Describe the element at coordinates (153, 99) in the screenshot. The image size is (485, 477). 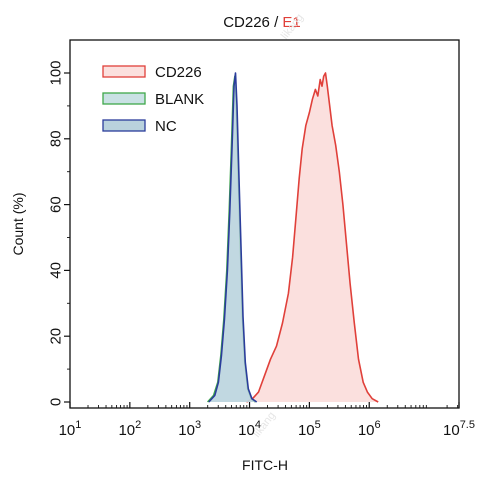
I see `legend: CD226 BLANK NC` at that location.